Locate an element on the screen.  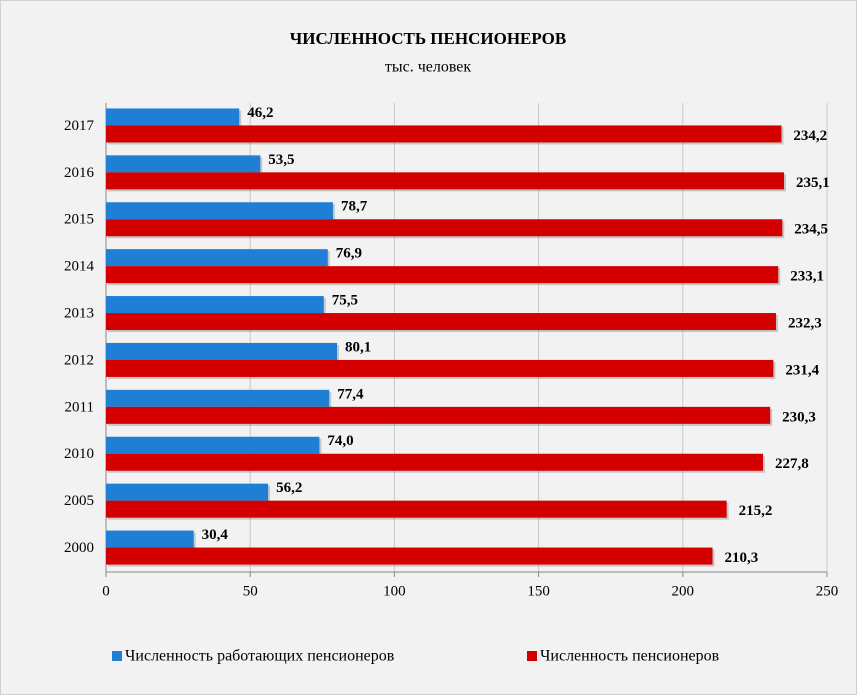
value-label: 230,3 is located at coordinates (799, 417).